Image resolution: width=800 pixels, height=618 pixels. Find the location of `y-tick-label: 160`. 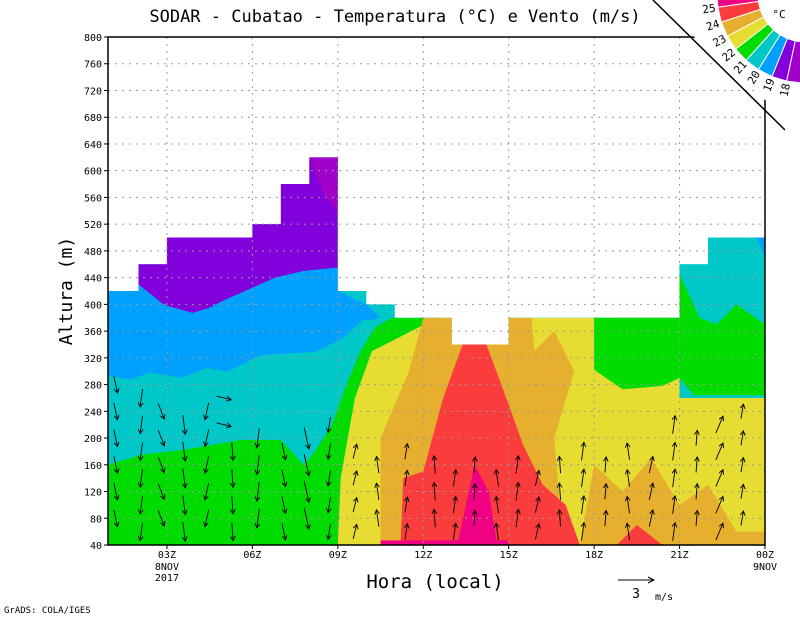

y-tick-label: 160 is located at coordinates (93, 466).